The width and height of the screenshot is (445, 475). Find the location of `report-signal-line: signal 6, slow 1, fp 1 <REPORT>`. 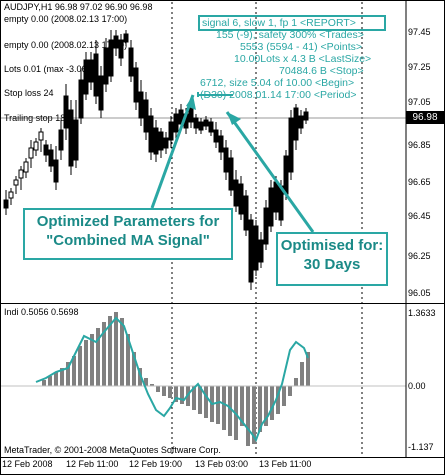

report-signal-line: signal 6, slow 1, fp 1 <REPORT> is located at coordinates (292, 23).